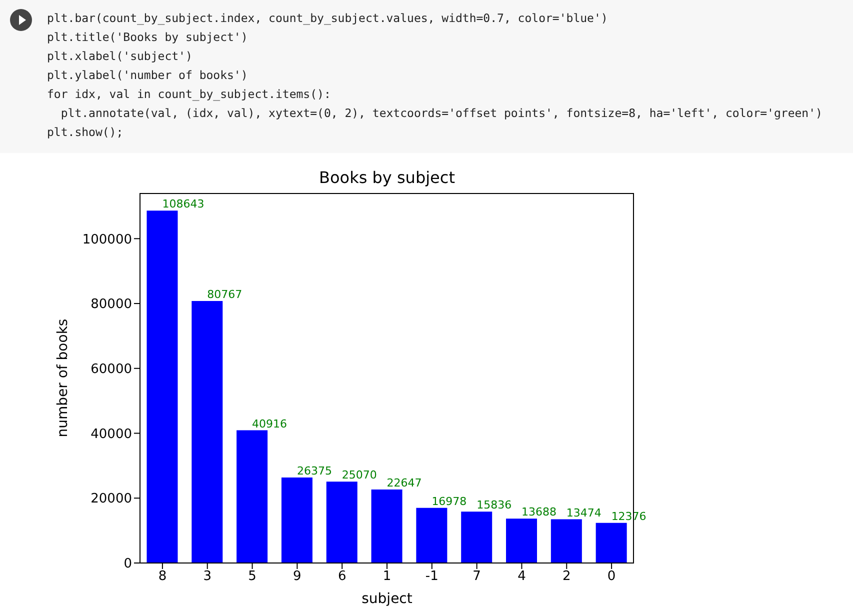 This screenshot has width=853, height=612. What do you see at coordinates (522, 576) in the screenshot?
I see `x-tick-label: 4` at bounding box center [522, 576].